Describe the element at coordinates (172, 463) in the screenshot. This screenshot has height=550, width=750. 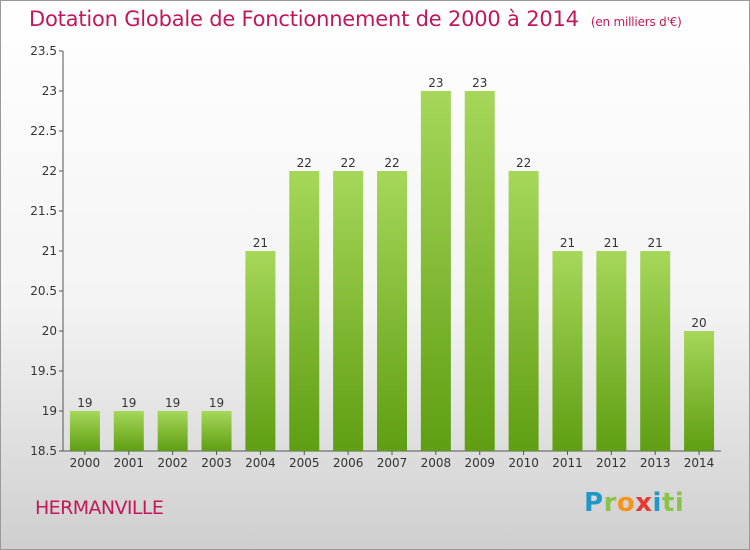
I see `x-tick-label: 2002` at that location.